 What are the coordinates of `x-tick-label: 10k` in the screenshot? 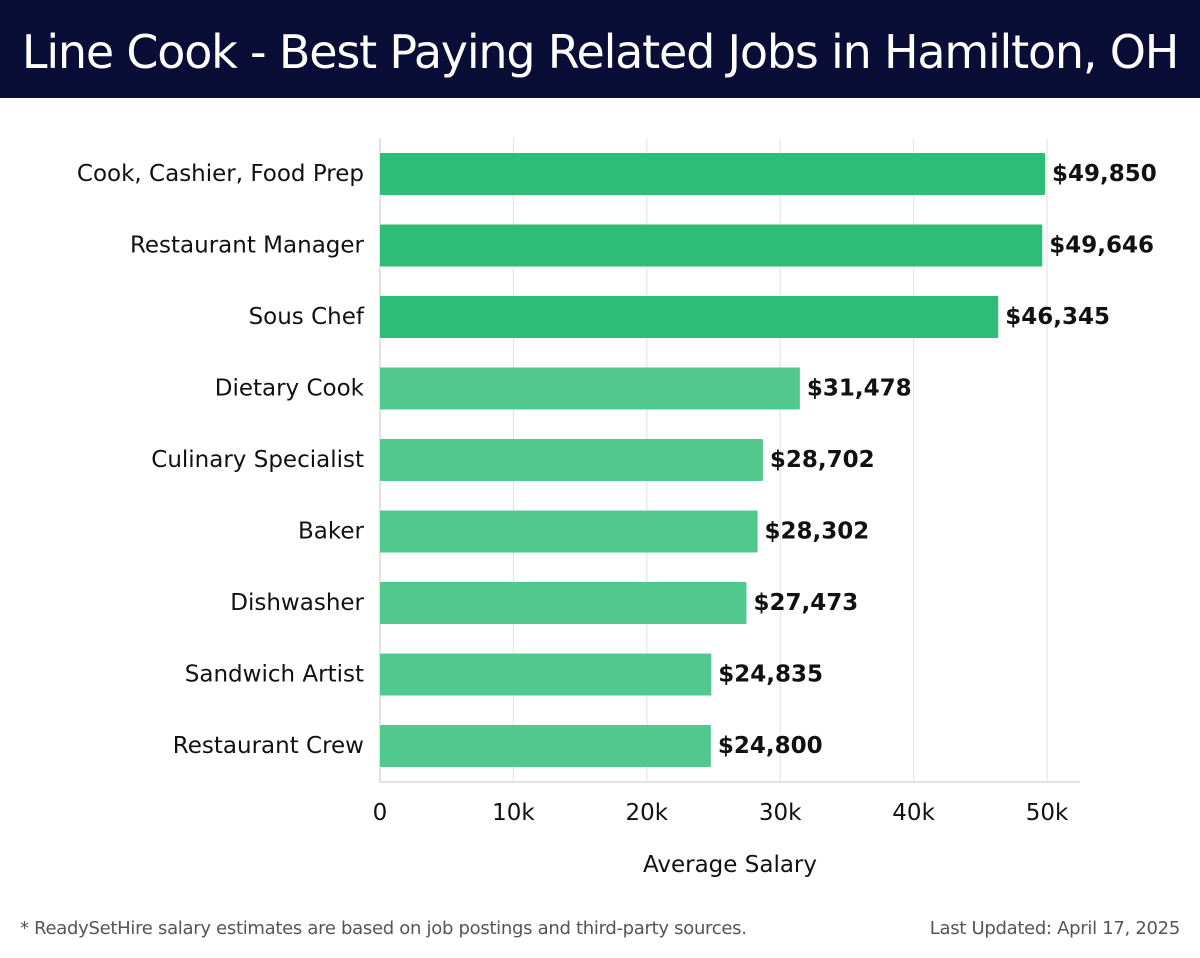 It's located at (513, 813).